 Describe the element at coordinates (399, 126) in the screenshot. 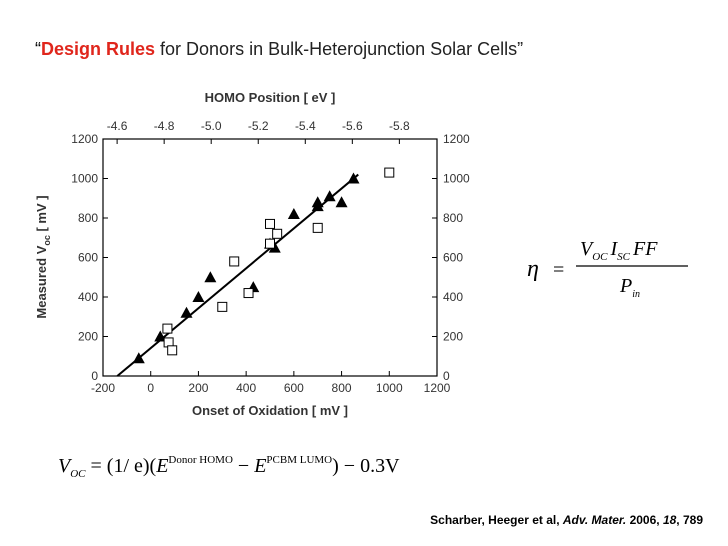

I see `x2-tick-label: -5.8` at that location.